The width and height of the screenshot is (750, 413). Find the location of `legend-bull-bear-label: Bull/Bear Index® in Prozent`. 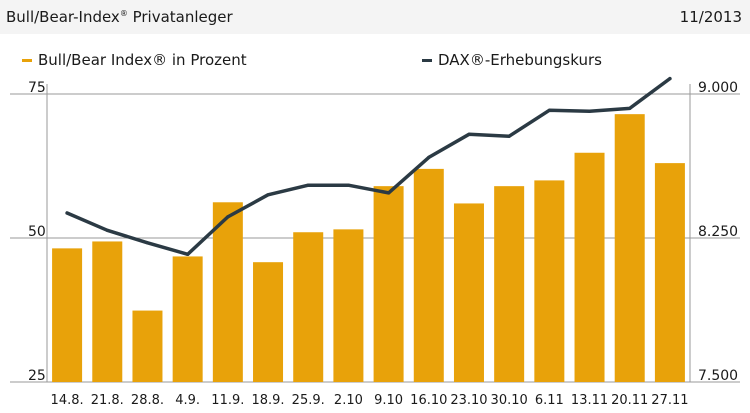

legend-bull-bear-label: Bull/Bear Index® in Prozent is located at coordinates (142, 60).